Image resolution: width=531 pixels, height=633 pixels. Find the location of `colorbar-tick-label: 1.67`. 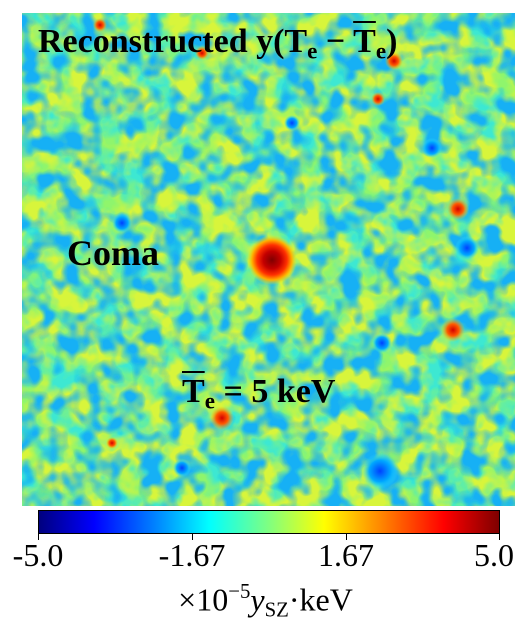

colorbar-tick-label: 1.67 is located at coordinates (346, 555).